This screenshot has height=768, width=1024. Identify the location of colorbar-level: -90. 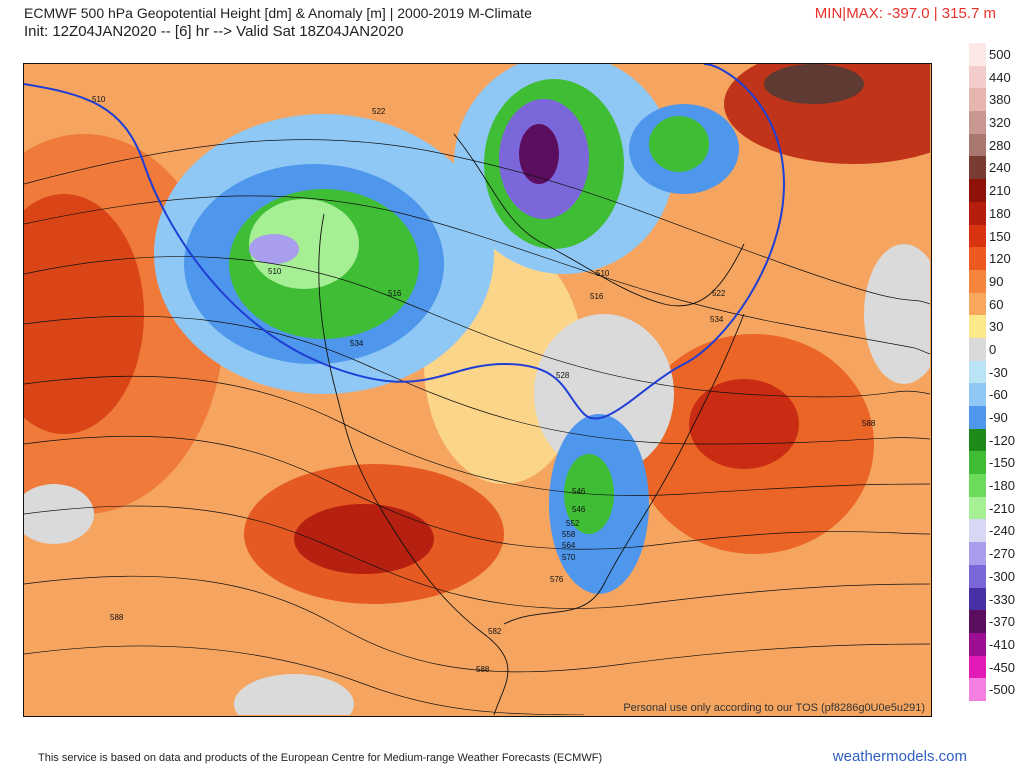
(993, 417).